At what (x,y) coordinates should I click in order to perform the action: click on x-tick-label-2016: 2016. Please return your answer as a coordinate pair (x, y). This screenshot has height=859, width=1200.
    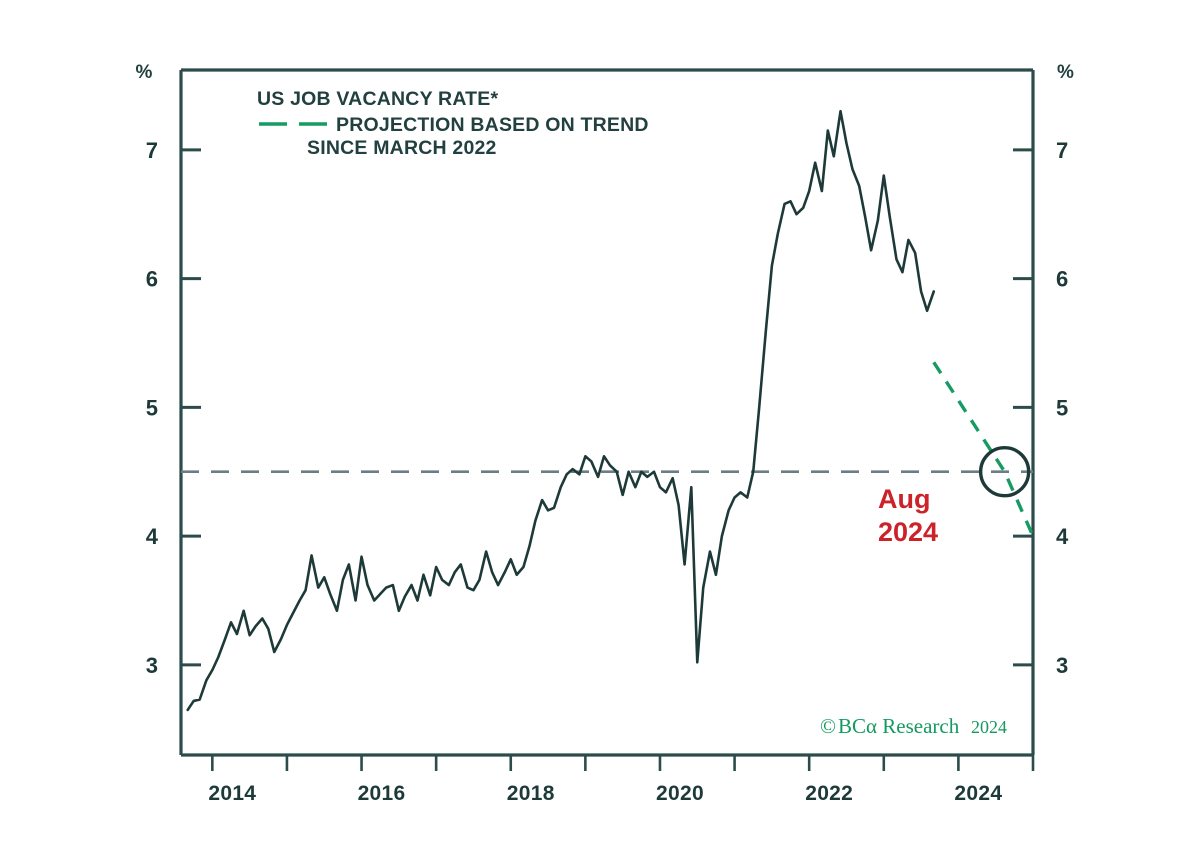
    Looking at the image, I should click on (382, 793).